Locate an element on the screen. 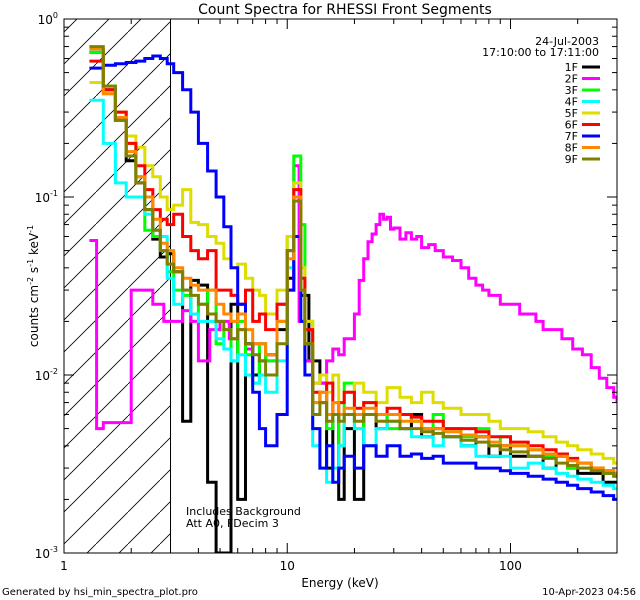 The width and height of the screenshot is (640, 600). legend-label-9F: 9F is located at coordinates (571, 159).